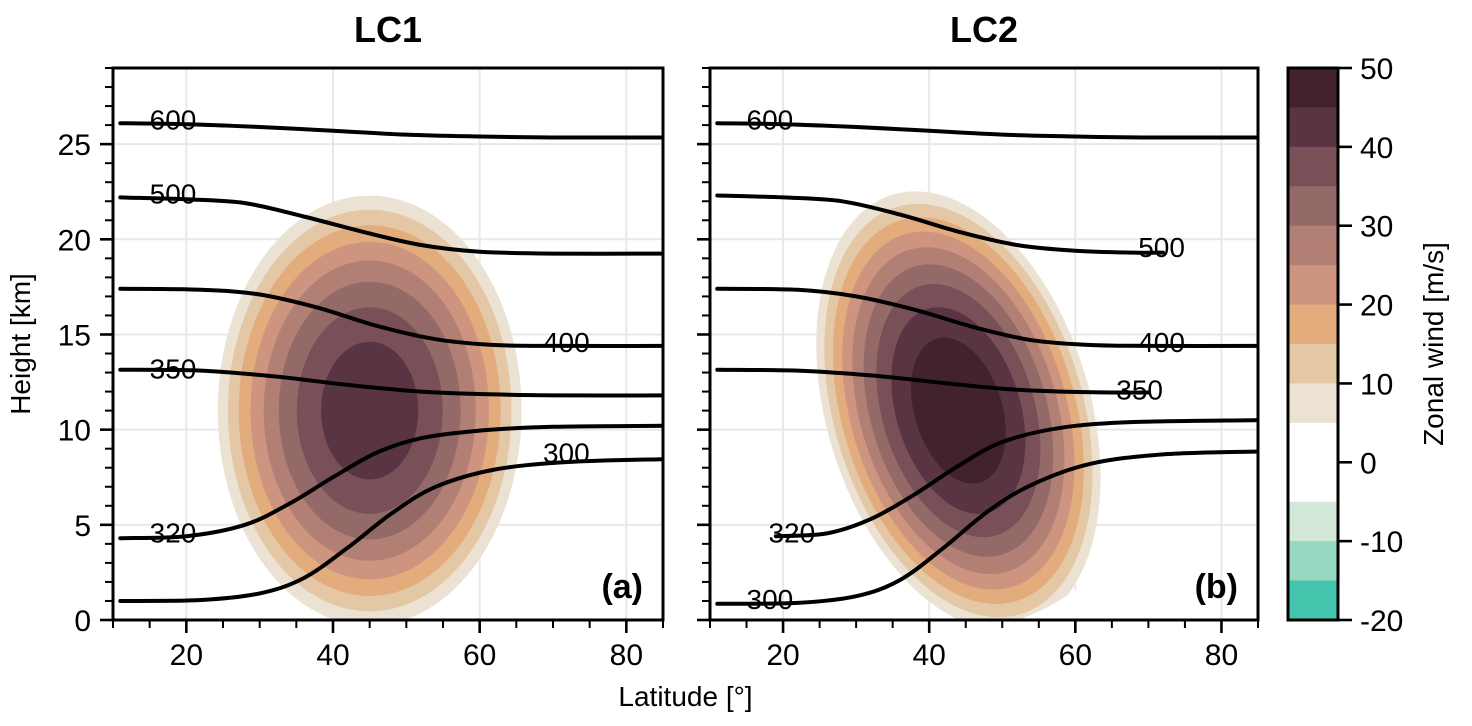 Image resolution: width=1472 pixels, height=726 pixels. Describe the element at coordinates (1098, 604) in the screenshot. I see `easterly-contour-band-inner` at that location.